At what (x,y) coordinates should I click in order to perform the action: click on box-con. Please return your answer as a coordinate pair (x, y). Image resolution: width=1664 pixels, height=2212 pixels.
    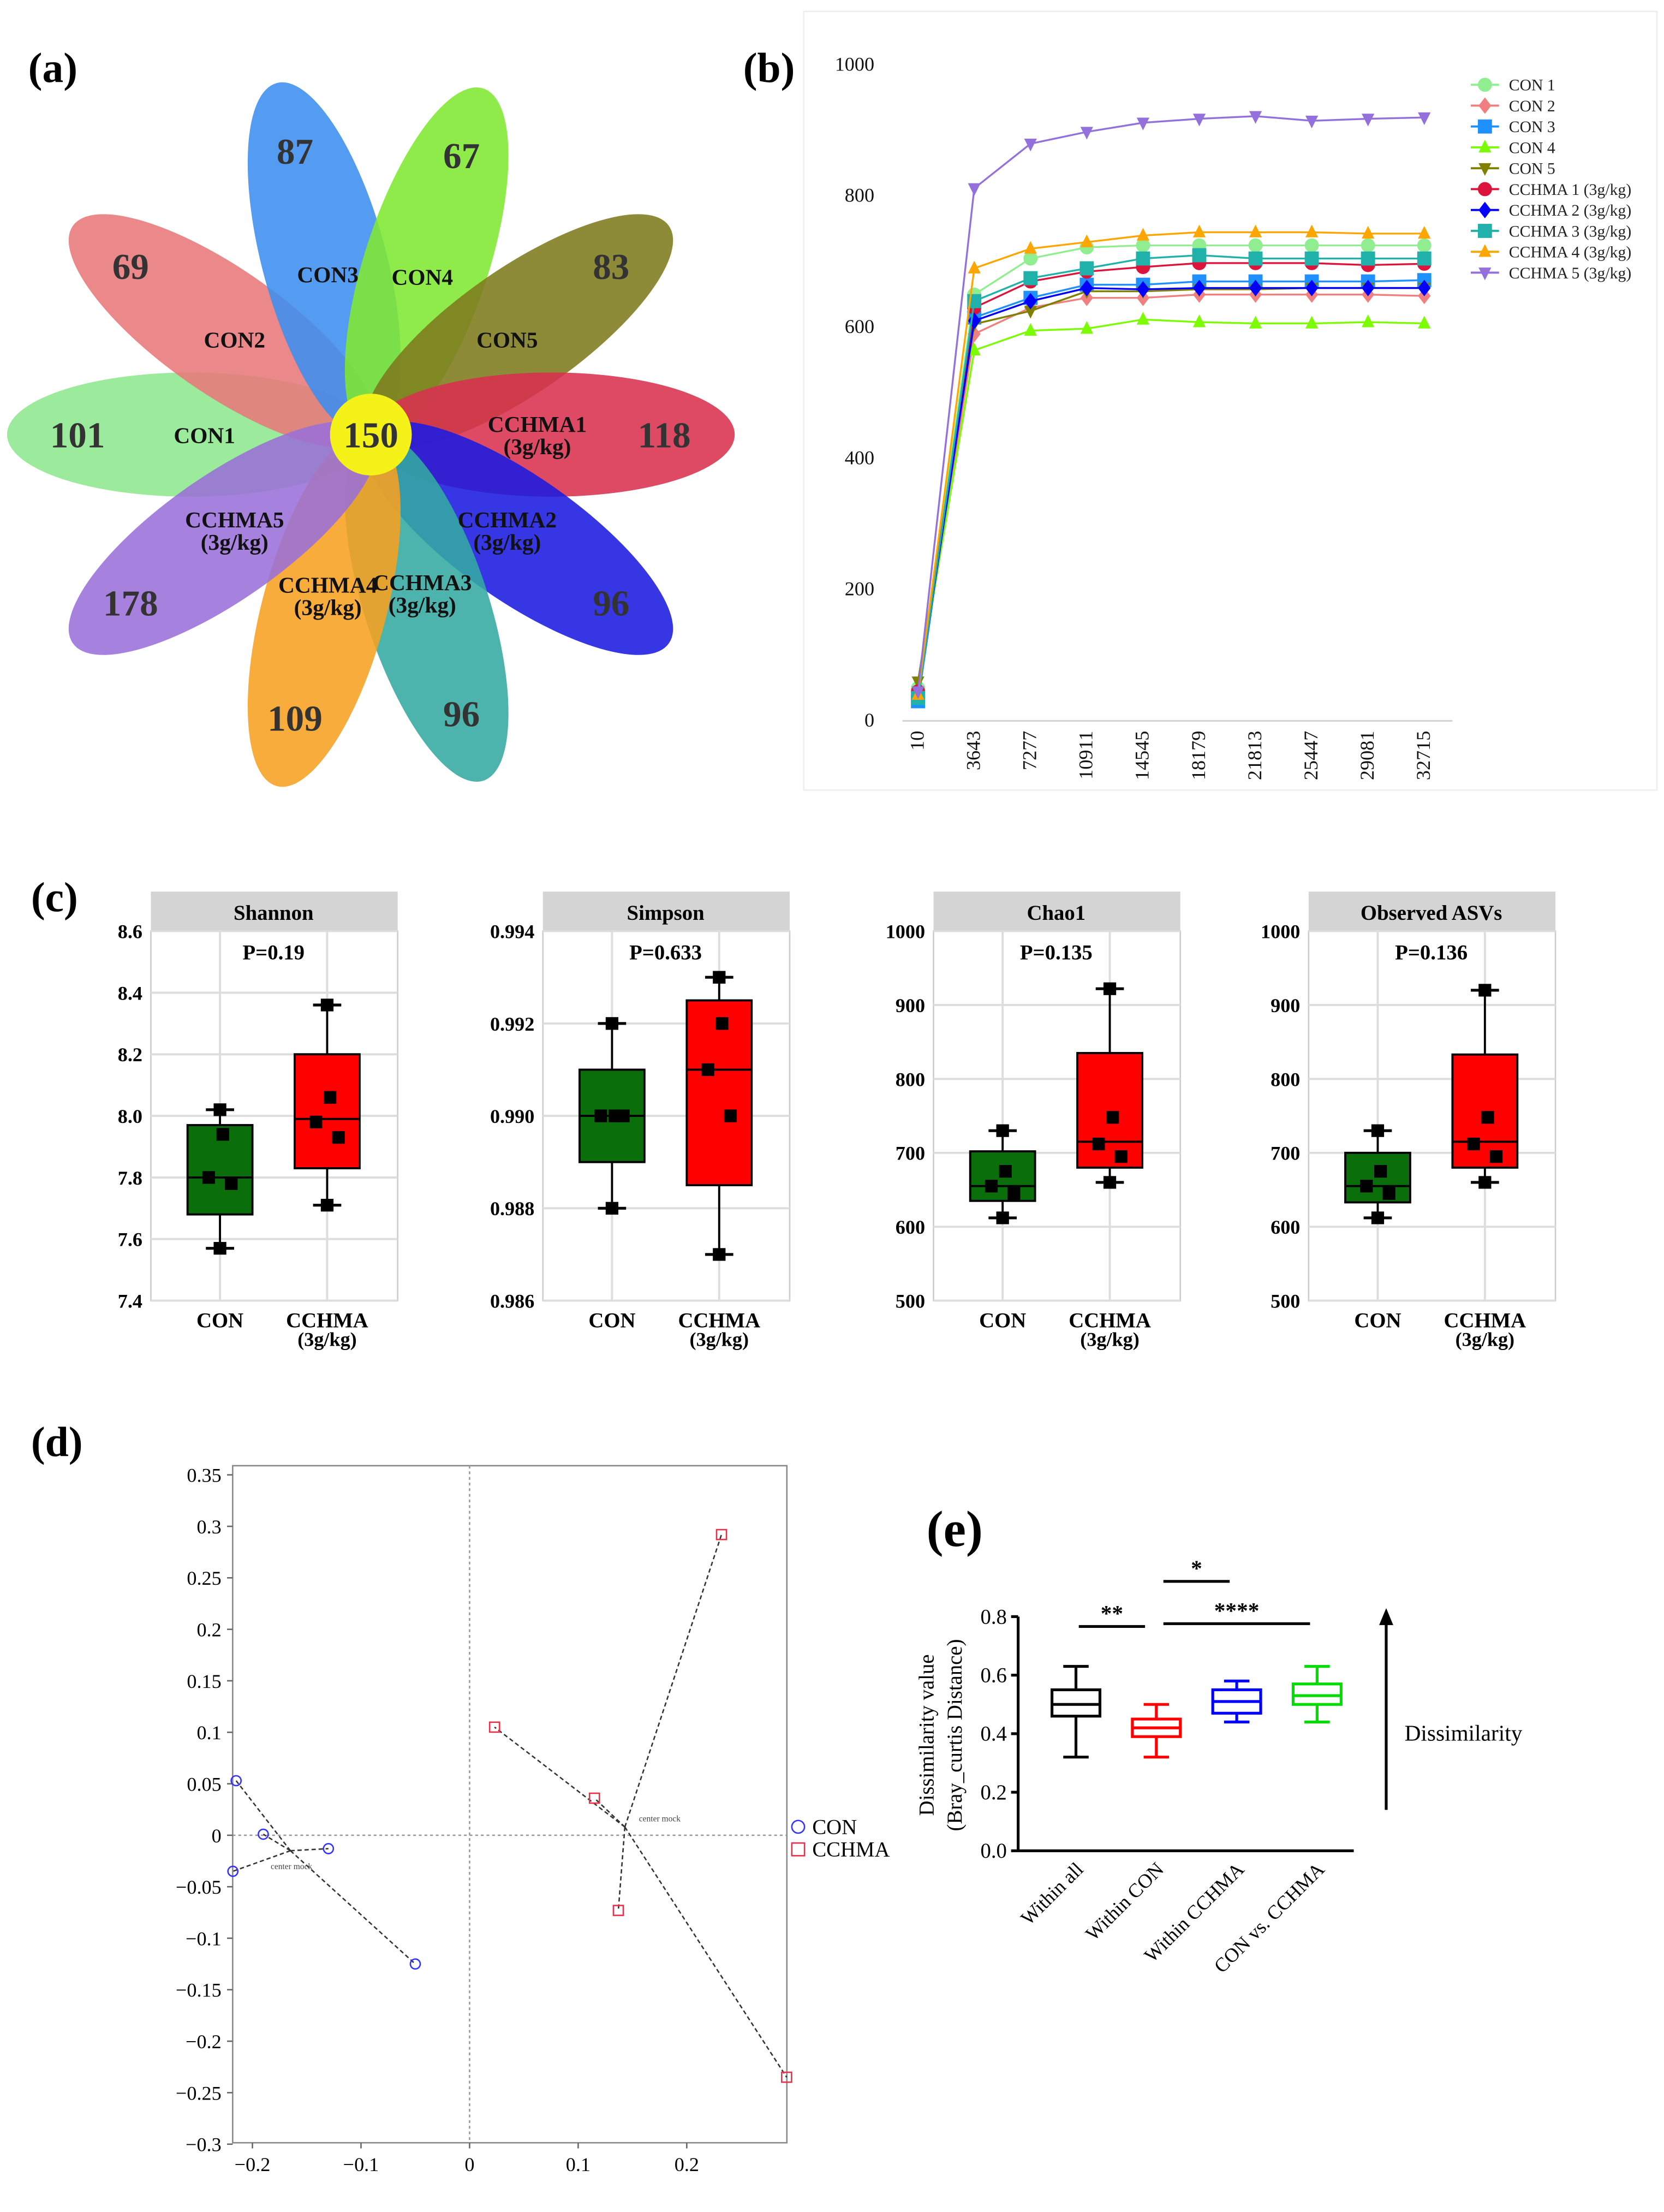
    Looking at the image, I should click on (220, 1179).